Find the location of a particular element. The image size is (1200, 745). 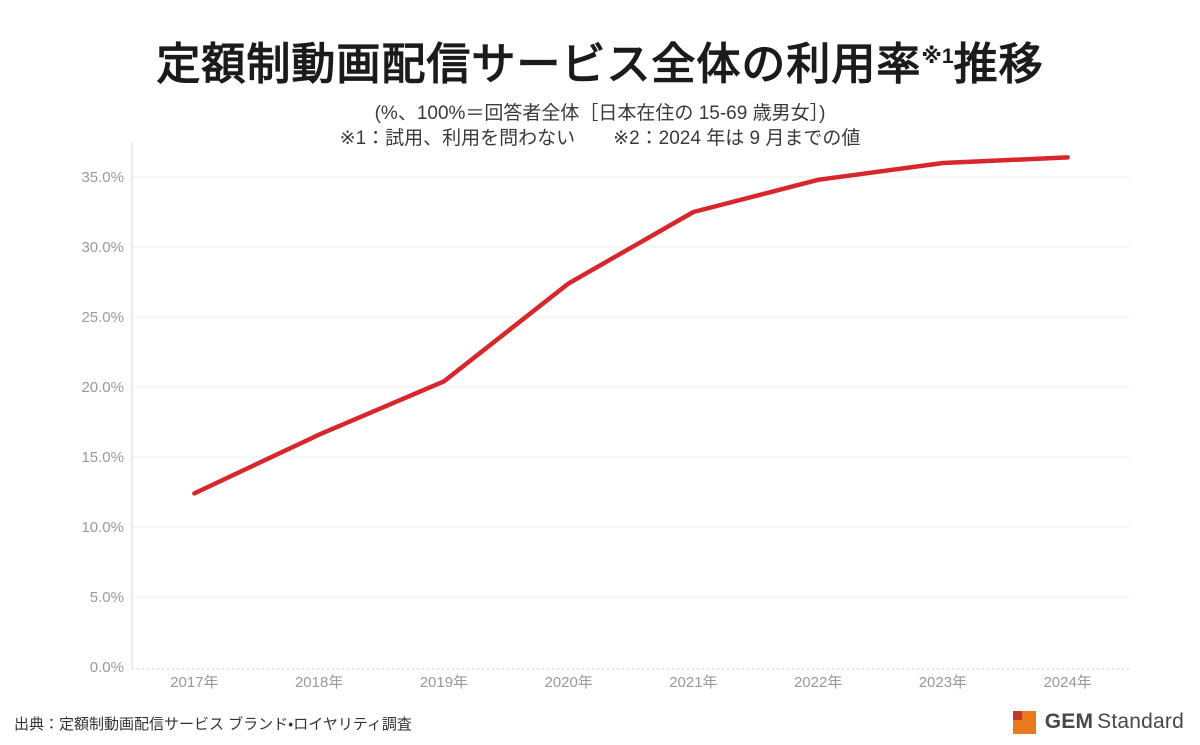

y-axis-tick-label: 5.0% is located at coordinates (107, 597).